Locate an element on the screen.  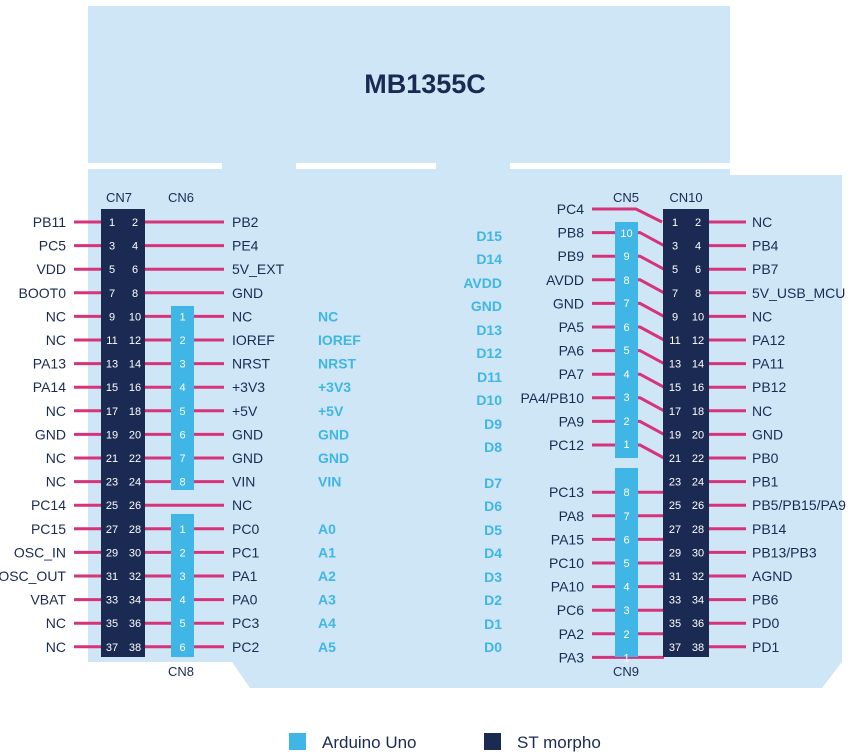
arduino-label-right: D7 is located at coordinates (493, 483).